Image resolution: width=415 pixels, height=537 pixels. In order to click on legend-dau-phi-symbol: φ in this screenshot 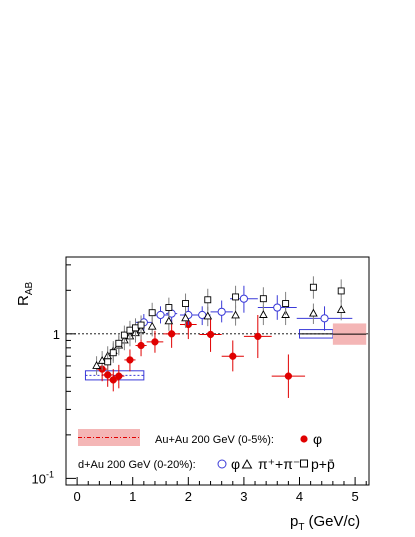, I will do `click(235, 464)`.